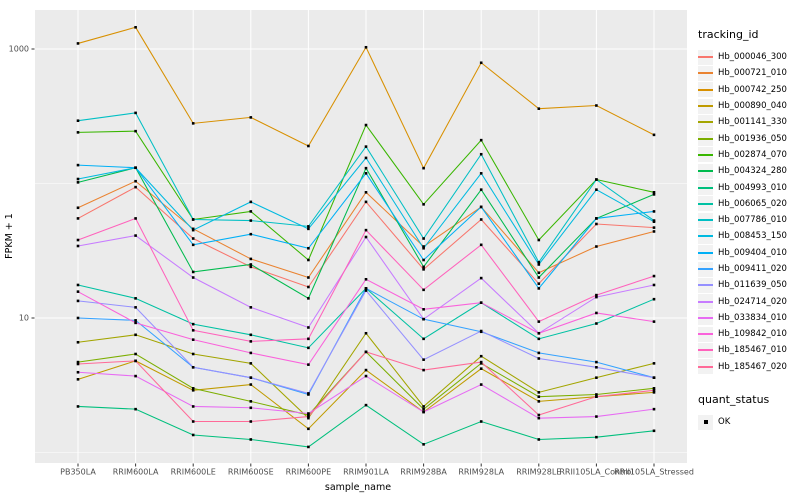  Describe the element at coordinates (748, 73) in the screenshot. I see `legend-item: Hb_000721_010` at that location.